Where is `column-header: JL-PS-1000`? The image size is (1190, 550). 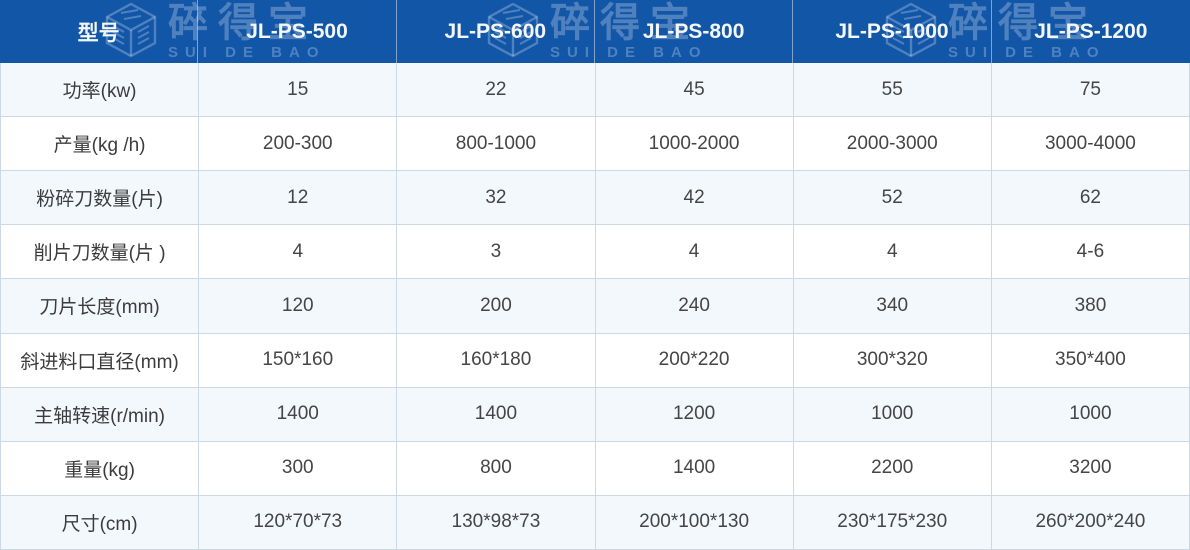
column-header: JL-PS-1000 is located at coordinates (892, 31).